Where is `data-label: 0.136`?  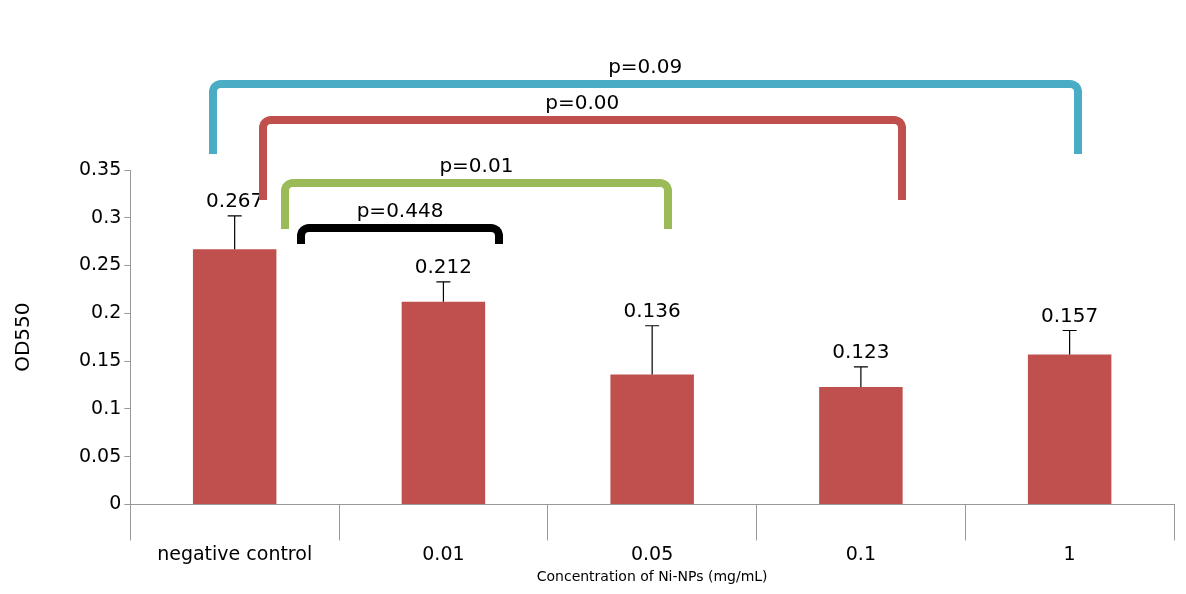
data-label: 0.136 is located at coordinates (652, 309).